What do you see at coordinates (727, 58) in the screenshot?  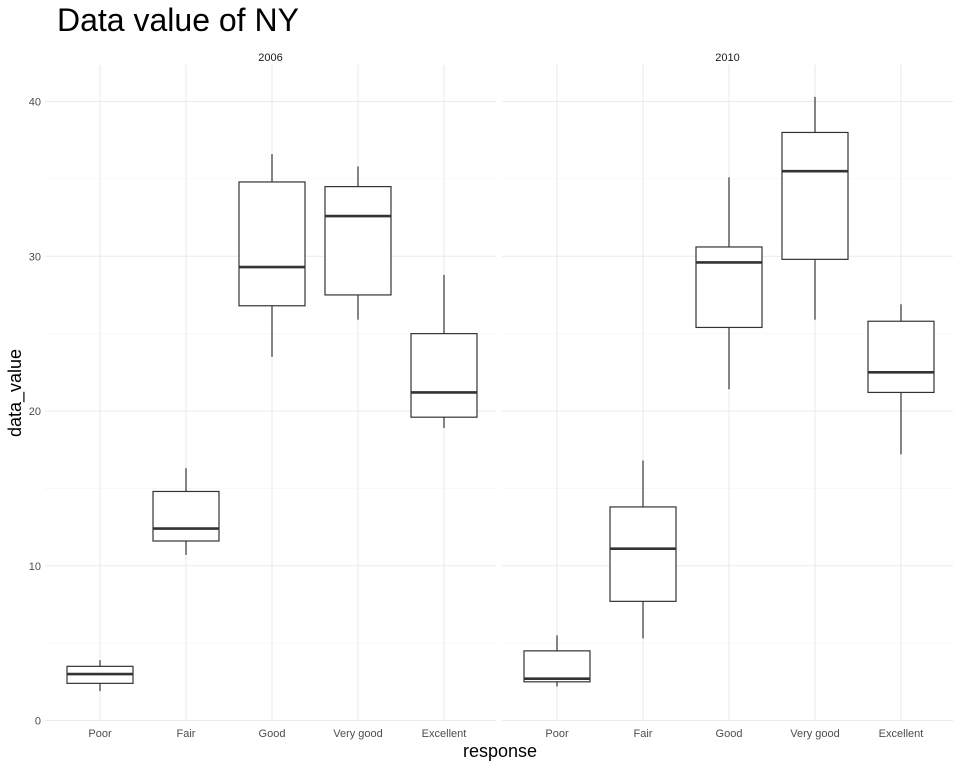 I see `panel-label: 2010` at bounding box center [727, 58].